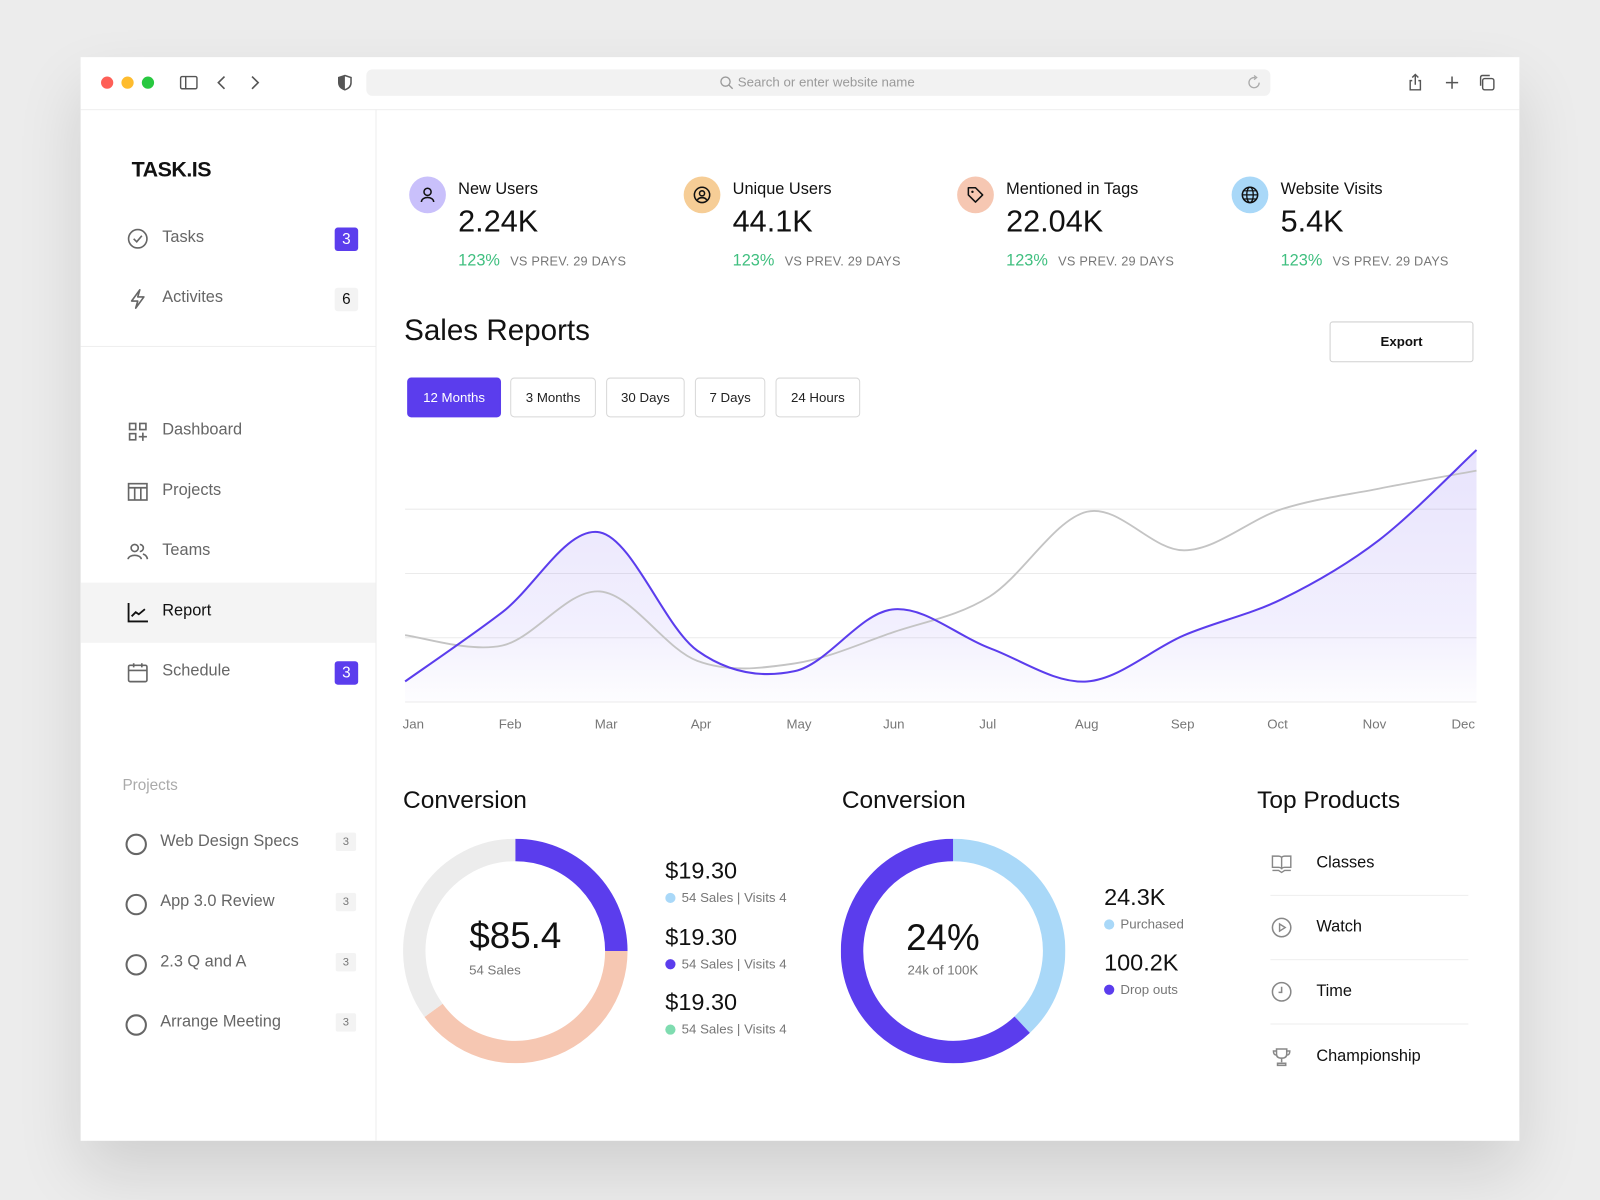  Describe the element at coordinates (186, 550) in the screenshot. I see `sidebar-item-label: Teams` at that location.